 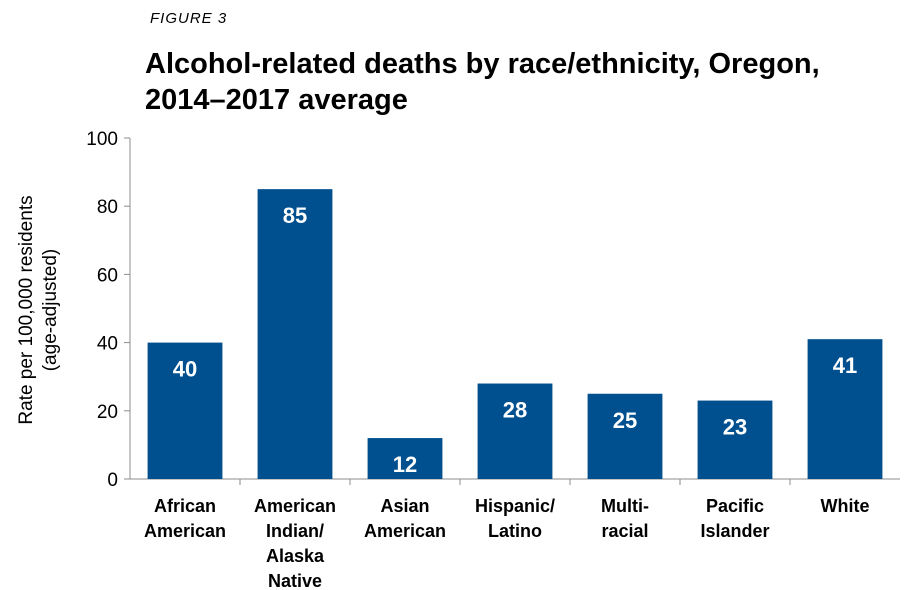 What do you see at coordinates (735, 427) in the screenshot?
I see `data-label: 23` at bounding box center [735, 427].